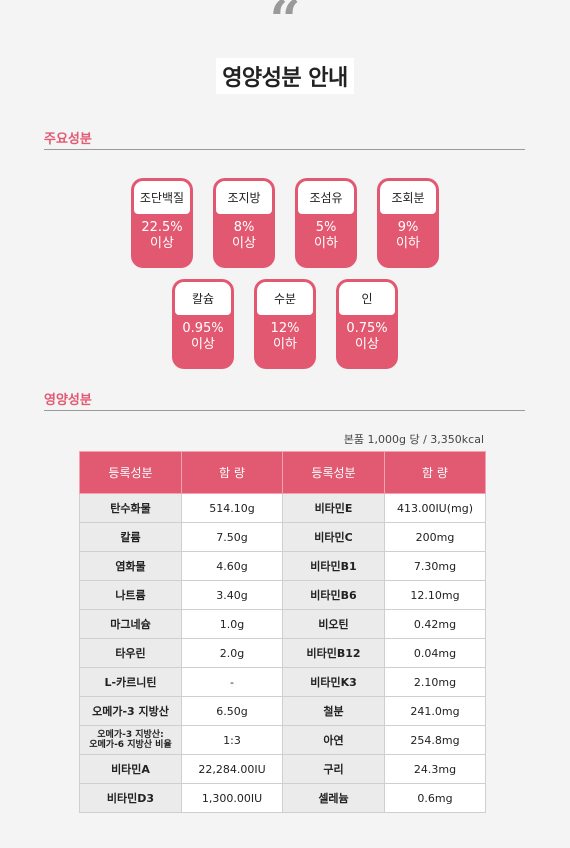 The height and width of the screenshot is (848, 570). What do you see at coordinates (413, 439) in the screenshot?
I see `energy-note: 본품 1,000g 당 / 3,350kcal` at bounding box center [413, 439].